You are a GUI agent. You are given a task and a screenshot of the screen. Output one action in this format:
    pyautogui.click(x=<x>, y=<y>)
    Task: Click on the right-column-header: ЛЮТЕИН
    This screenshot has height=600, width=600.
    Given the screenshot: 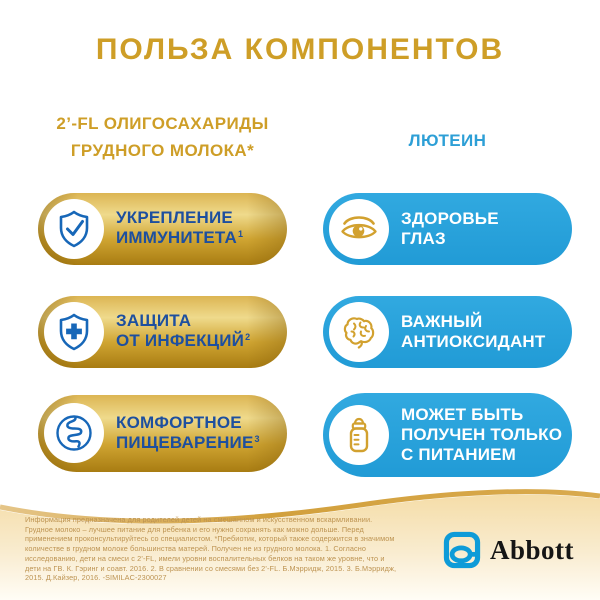 What is the action you would take?
    pyautogui.click(x=447, y=132)
    